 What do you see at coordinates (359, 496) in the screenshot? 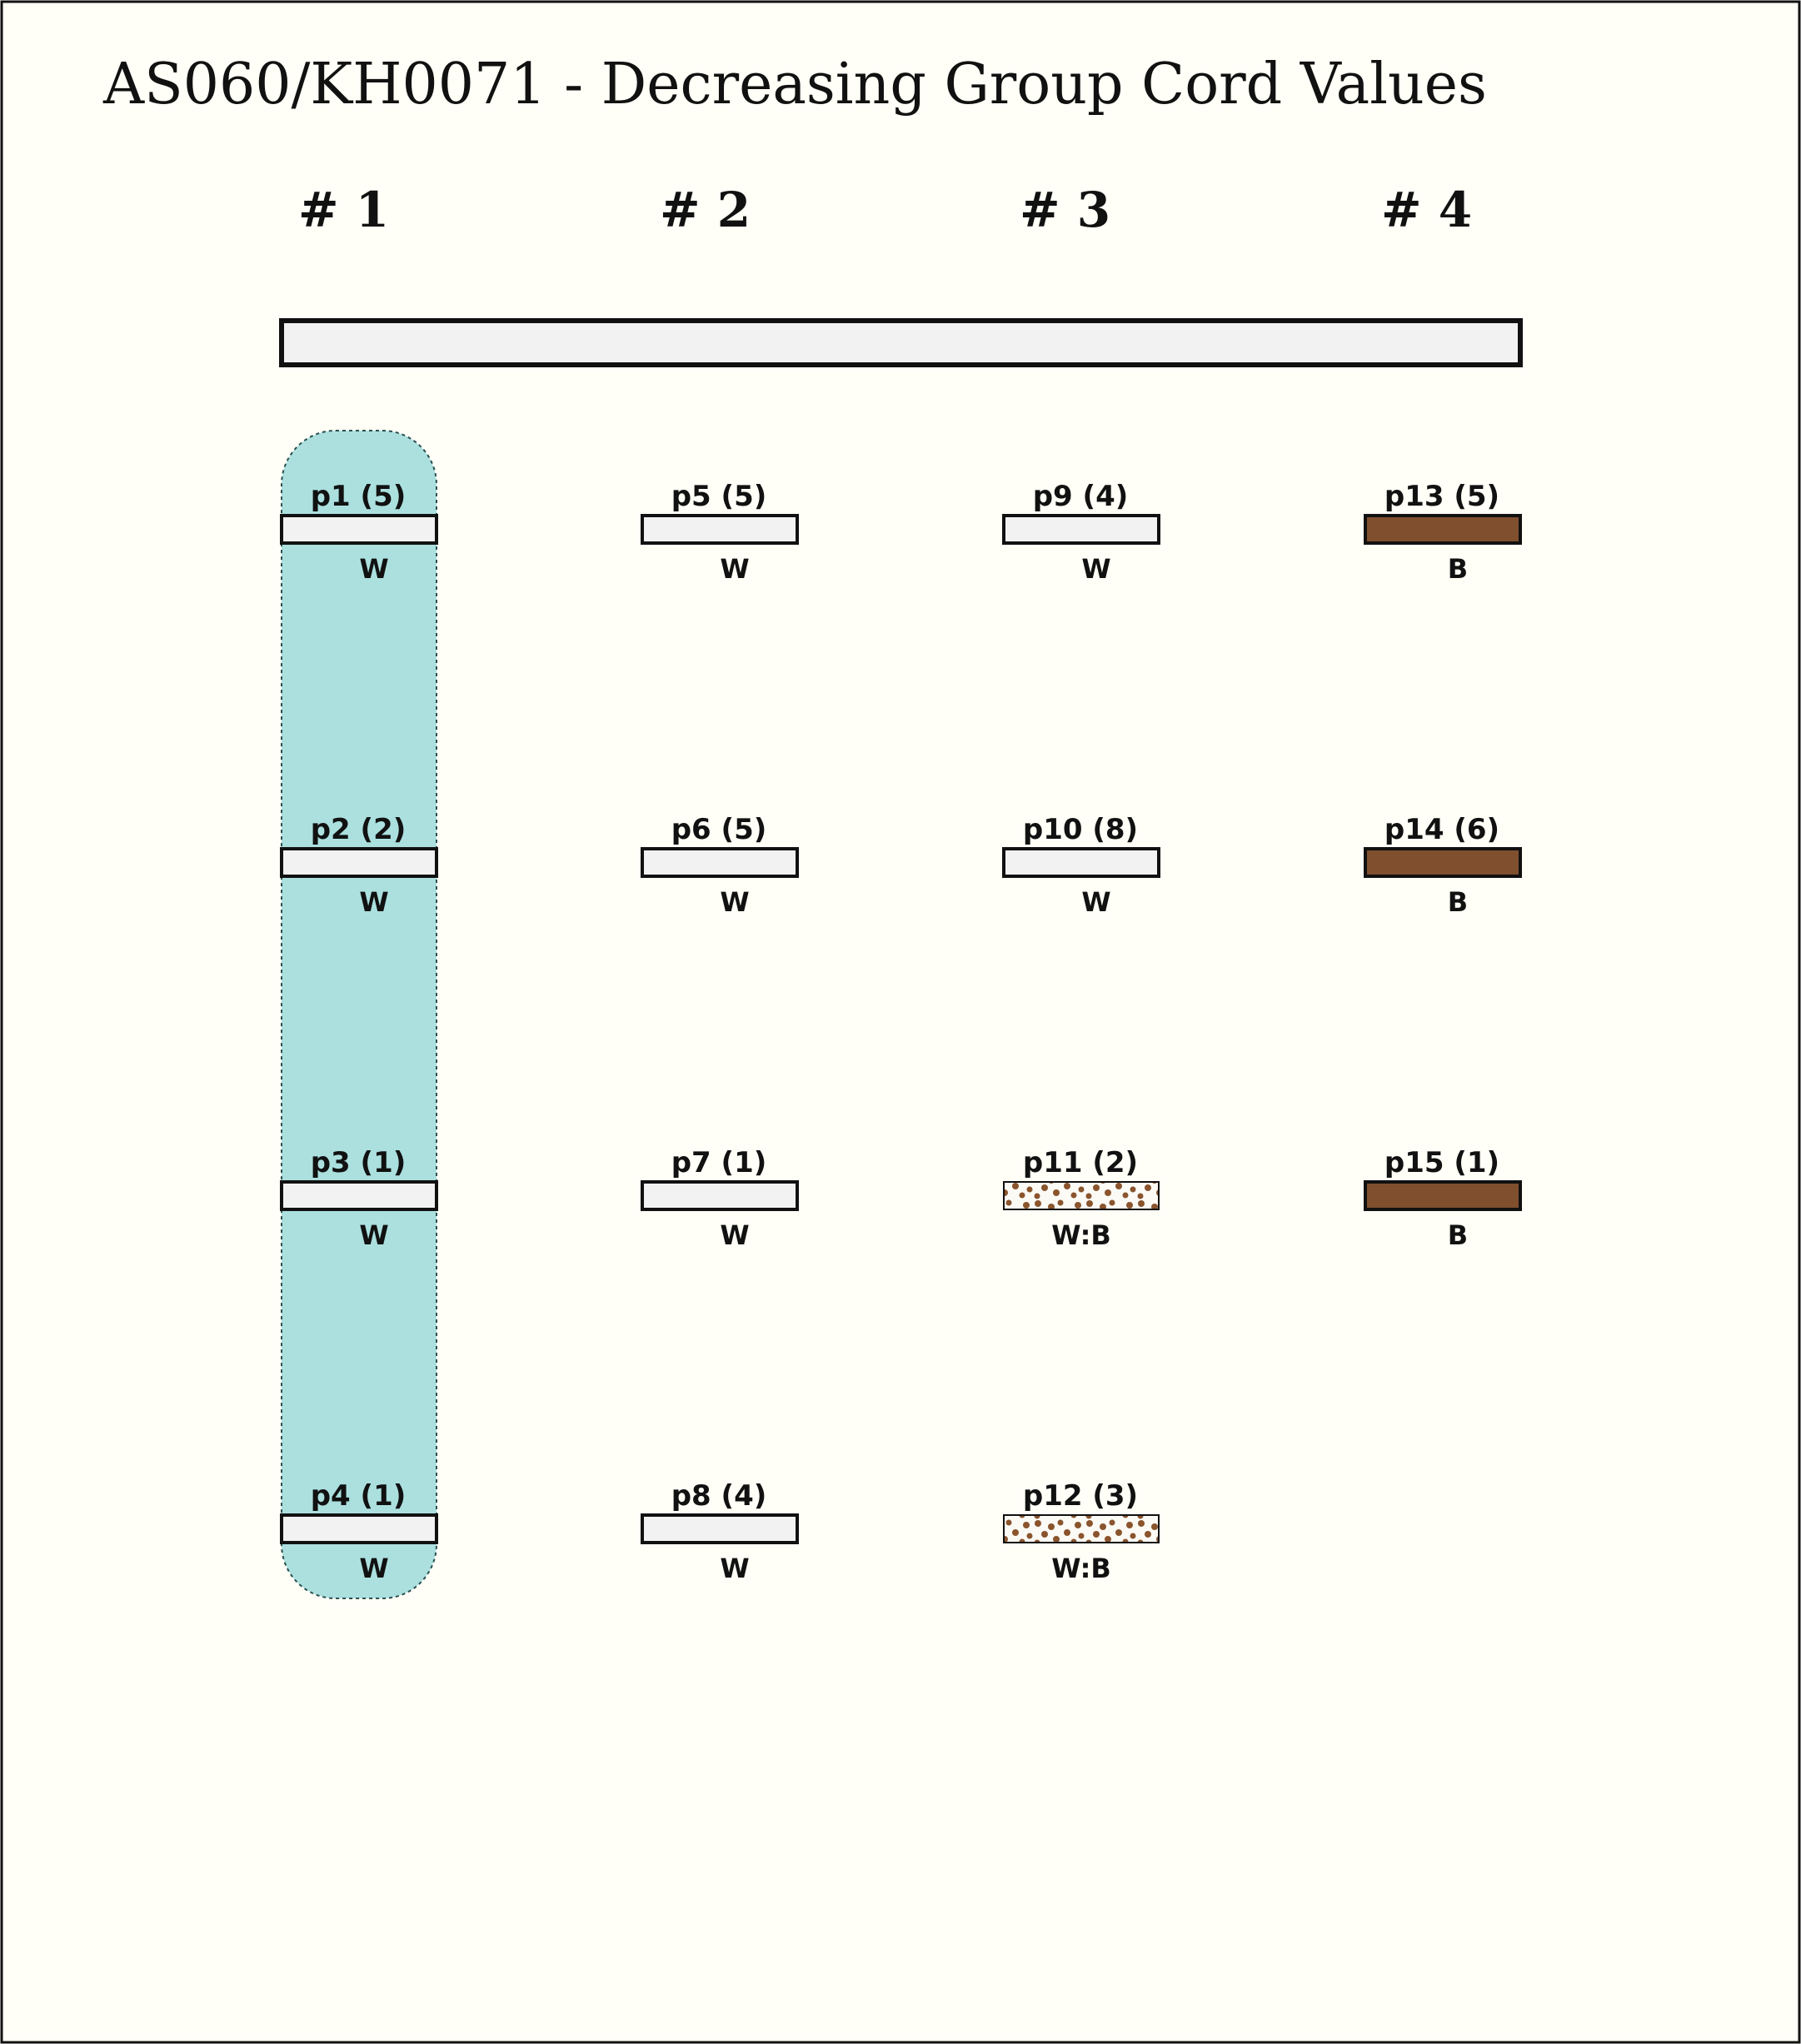
I see `pendant-label: p1 (5)` at bounding box center [359, 496].